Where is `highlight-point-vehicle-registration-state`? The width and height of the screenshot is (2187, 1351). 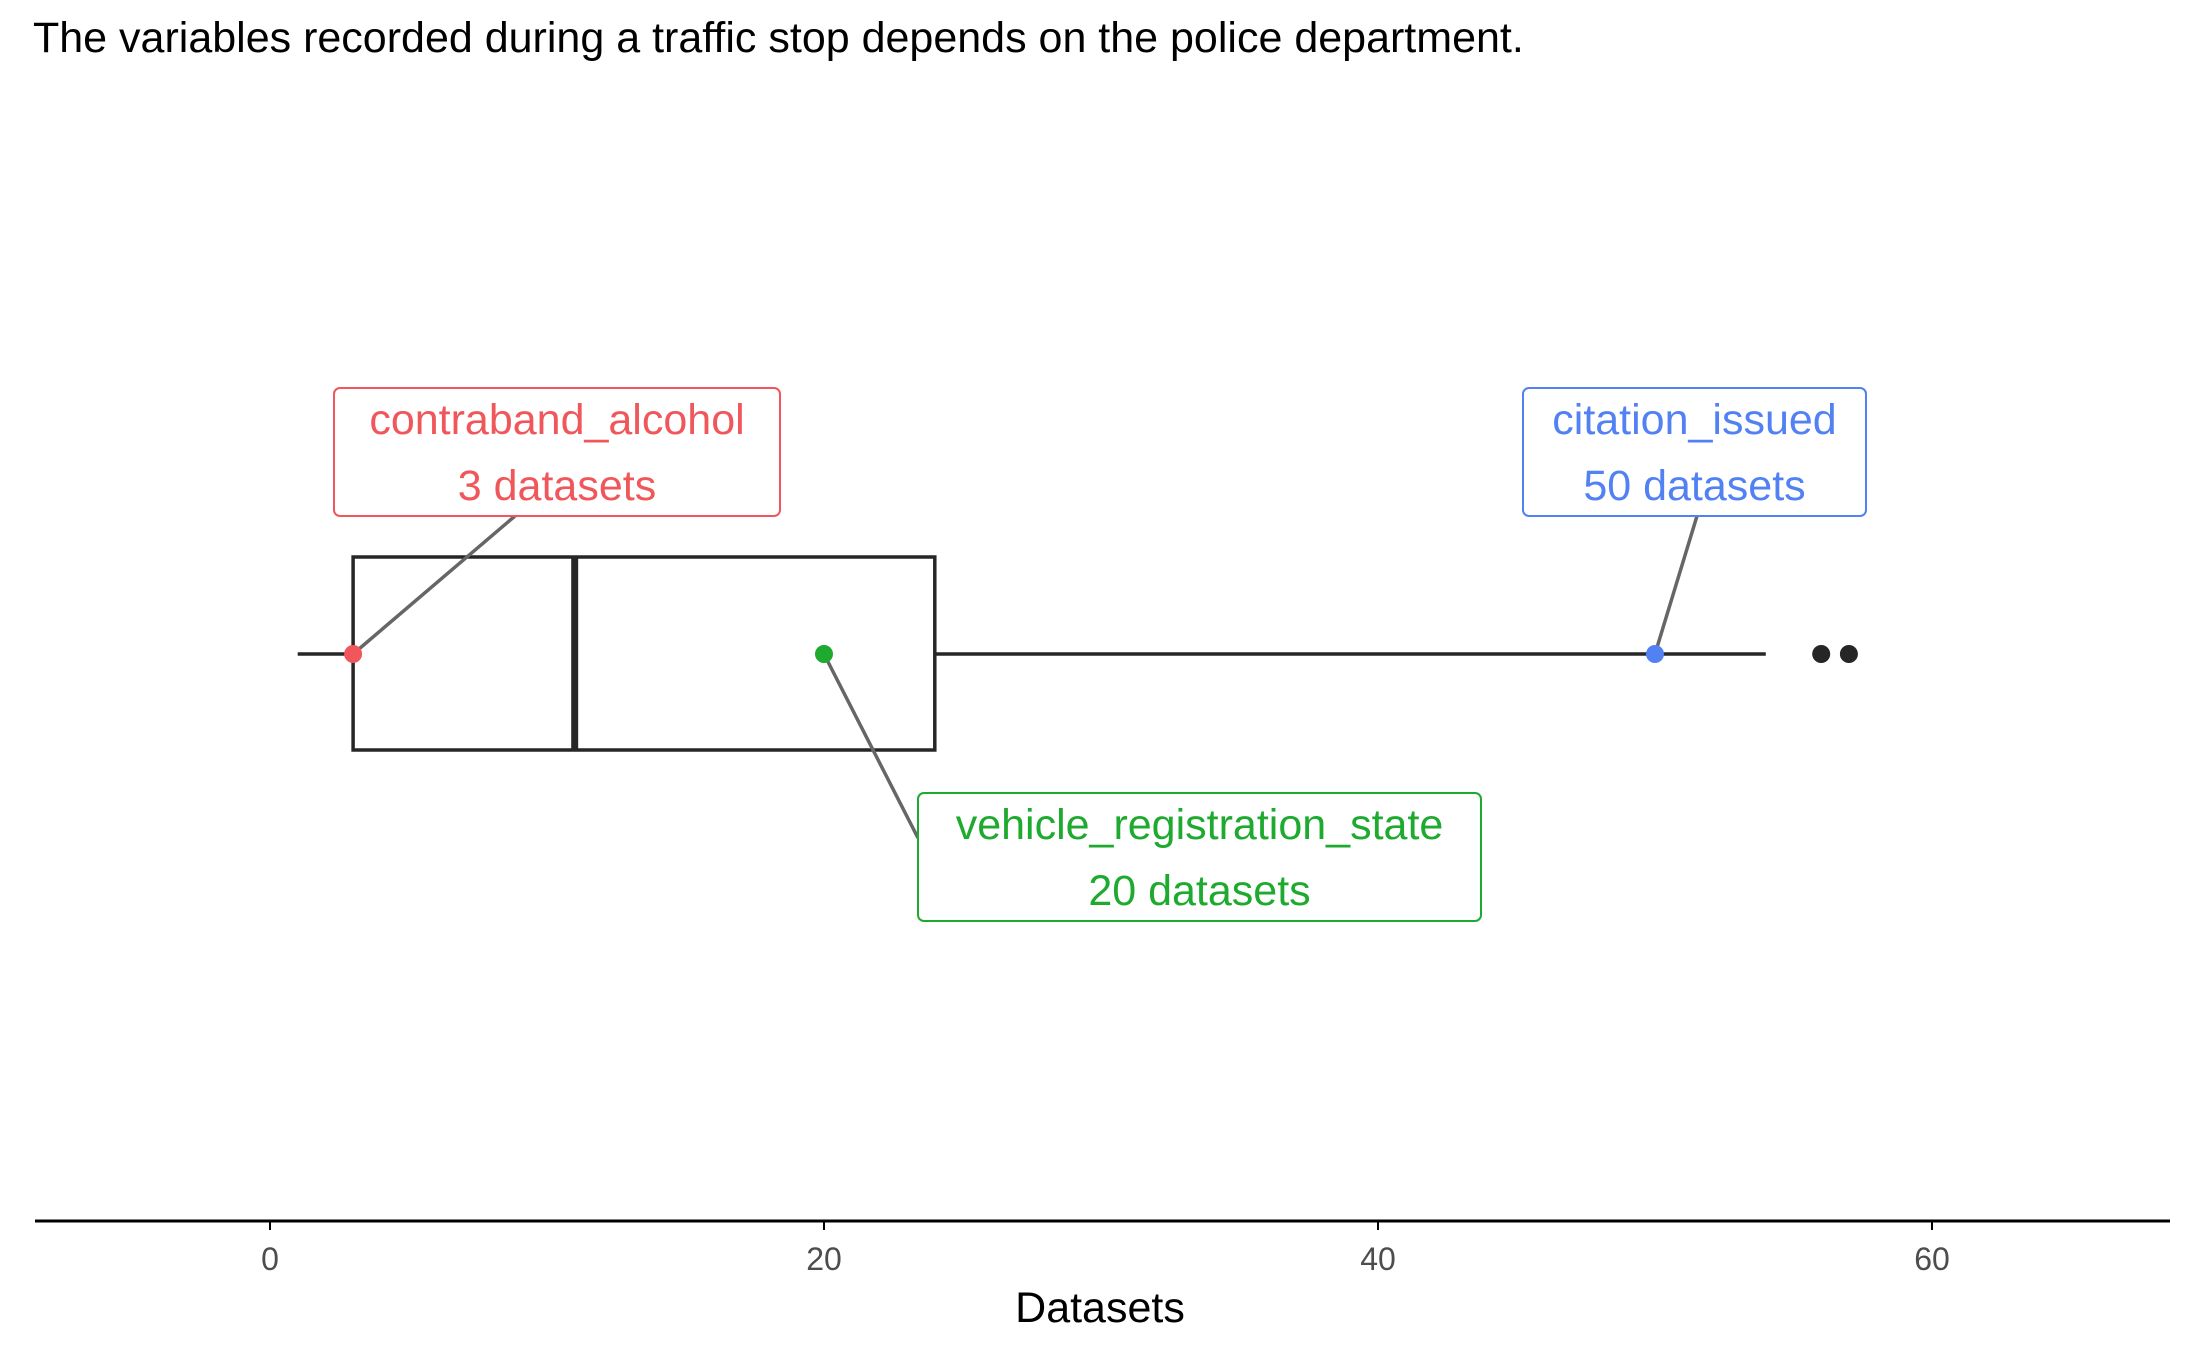
highlight-point-vehicle-registration-state is located at coordinates (824, 654).